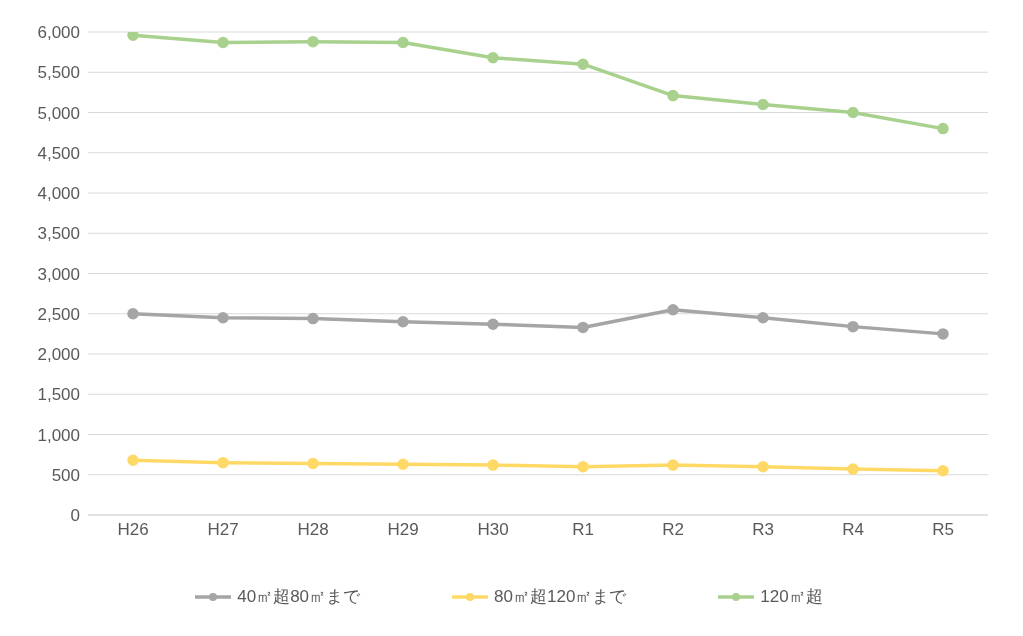  What do you see at coordinates (58, 113) in the screenshot?
I see `y-tick-label: 5,000` at bounding box center [58, 113].